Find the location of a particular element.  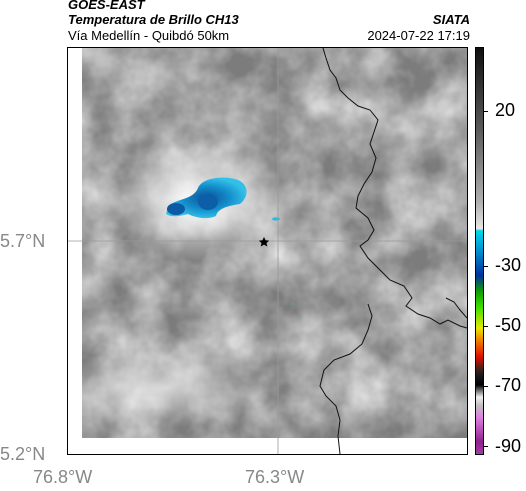

colorbar-label-minus50: -50 is located at coordinates (508, 325).